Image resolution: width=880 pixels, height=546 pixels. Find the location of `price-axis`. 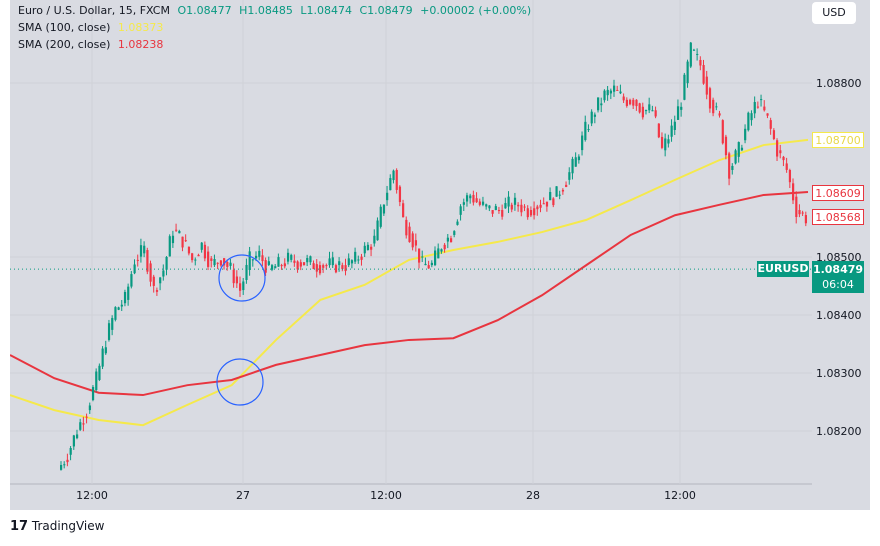

price-axis is located at coordinates (841, 255).